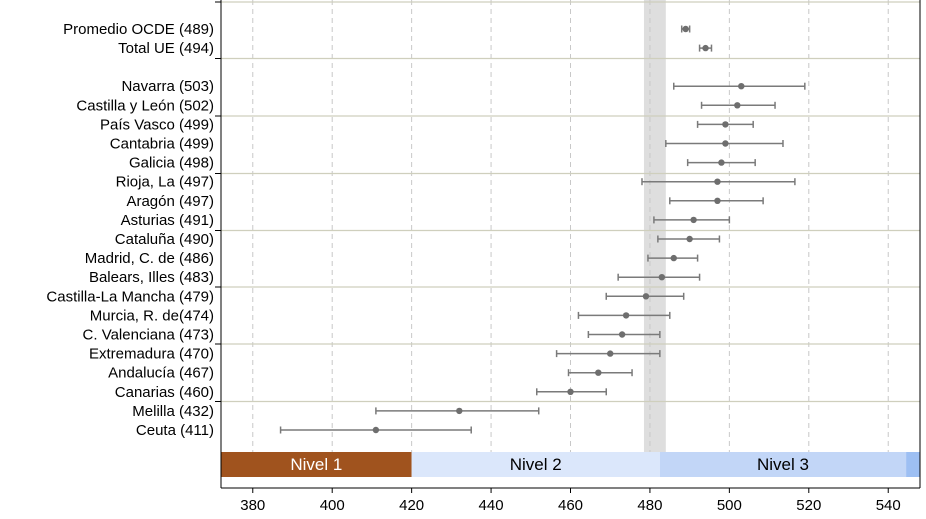 The width and height of the screenshot is (926, 519). What do you see at coordinates (151, 277) in the screenshot?
I see `row-label: Balears, Illes (483)` at bounding box center [151, 277].